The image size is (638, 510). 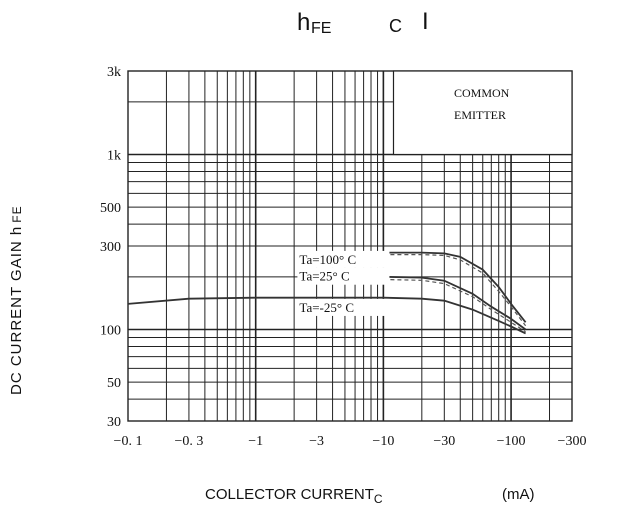 What do you see at coordinates (110, 208) in the screenshot?
I see `y-tick-label: 500` at bounding box center [110, 208].